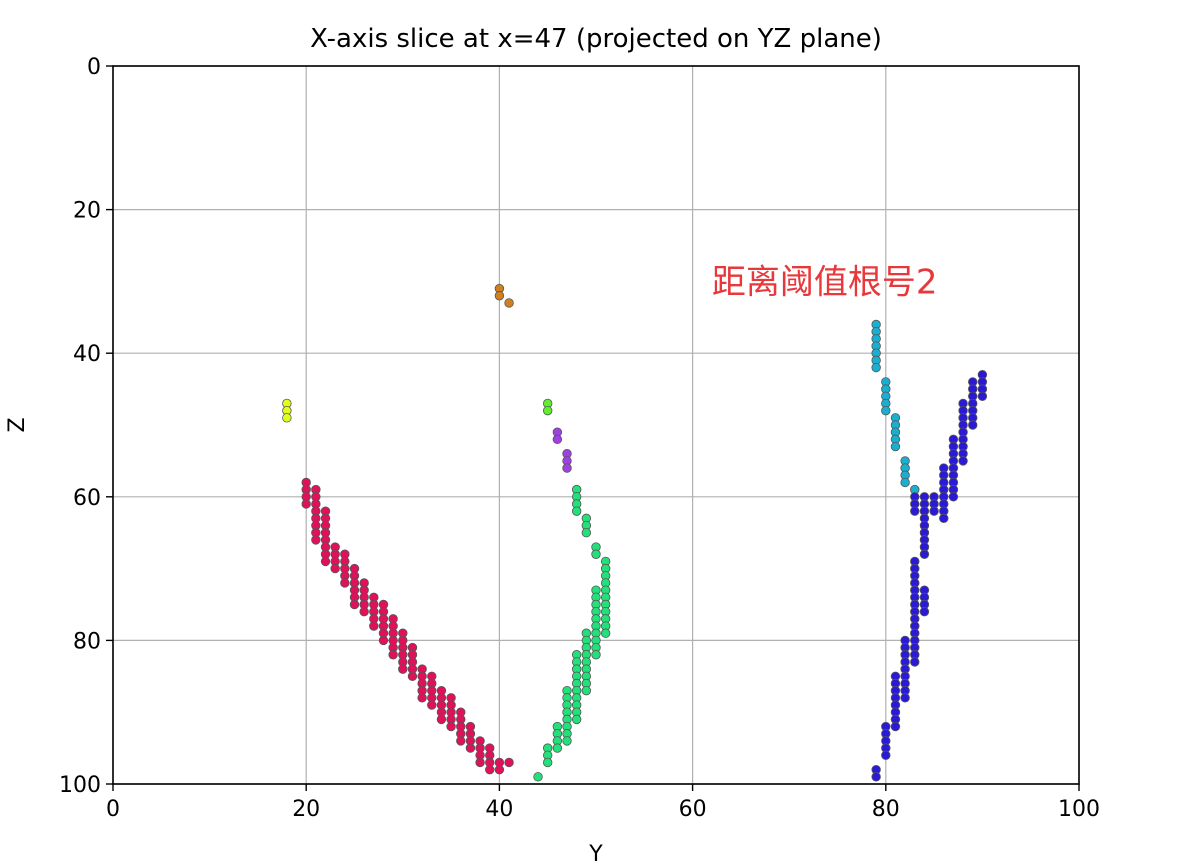 This screenshot has width=1185, height=868. What do you see at coordinates (499, 809) in the screenshot?
I see `x-tick-label: 40` at bounding box center [499, 809].